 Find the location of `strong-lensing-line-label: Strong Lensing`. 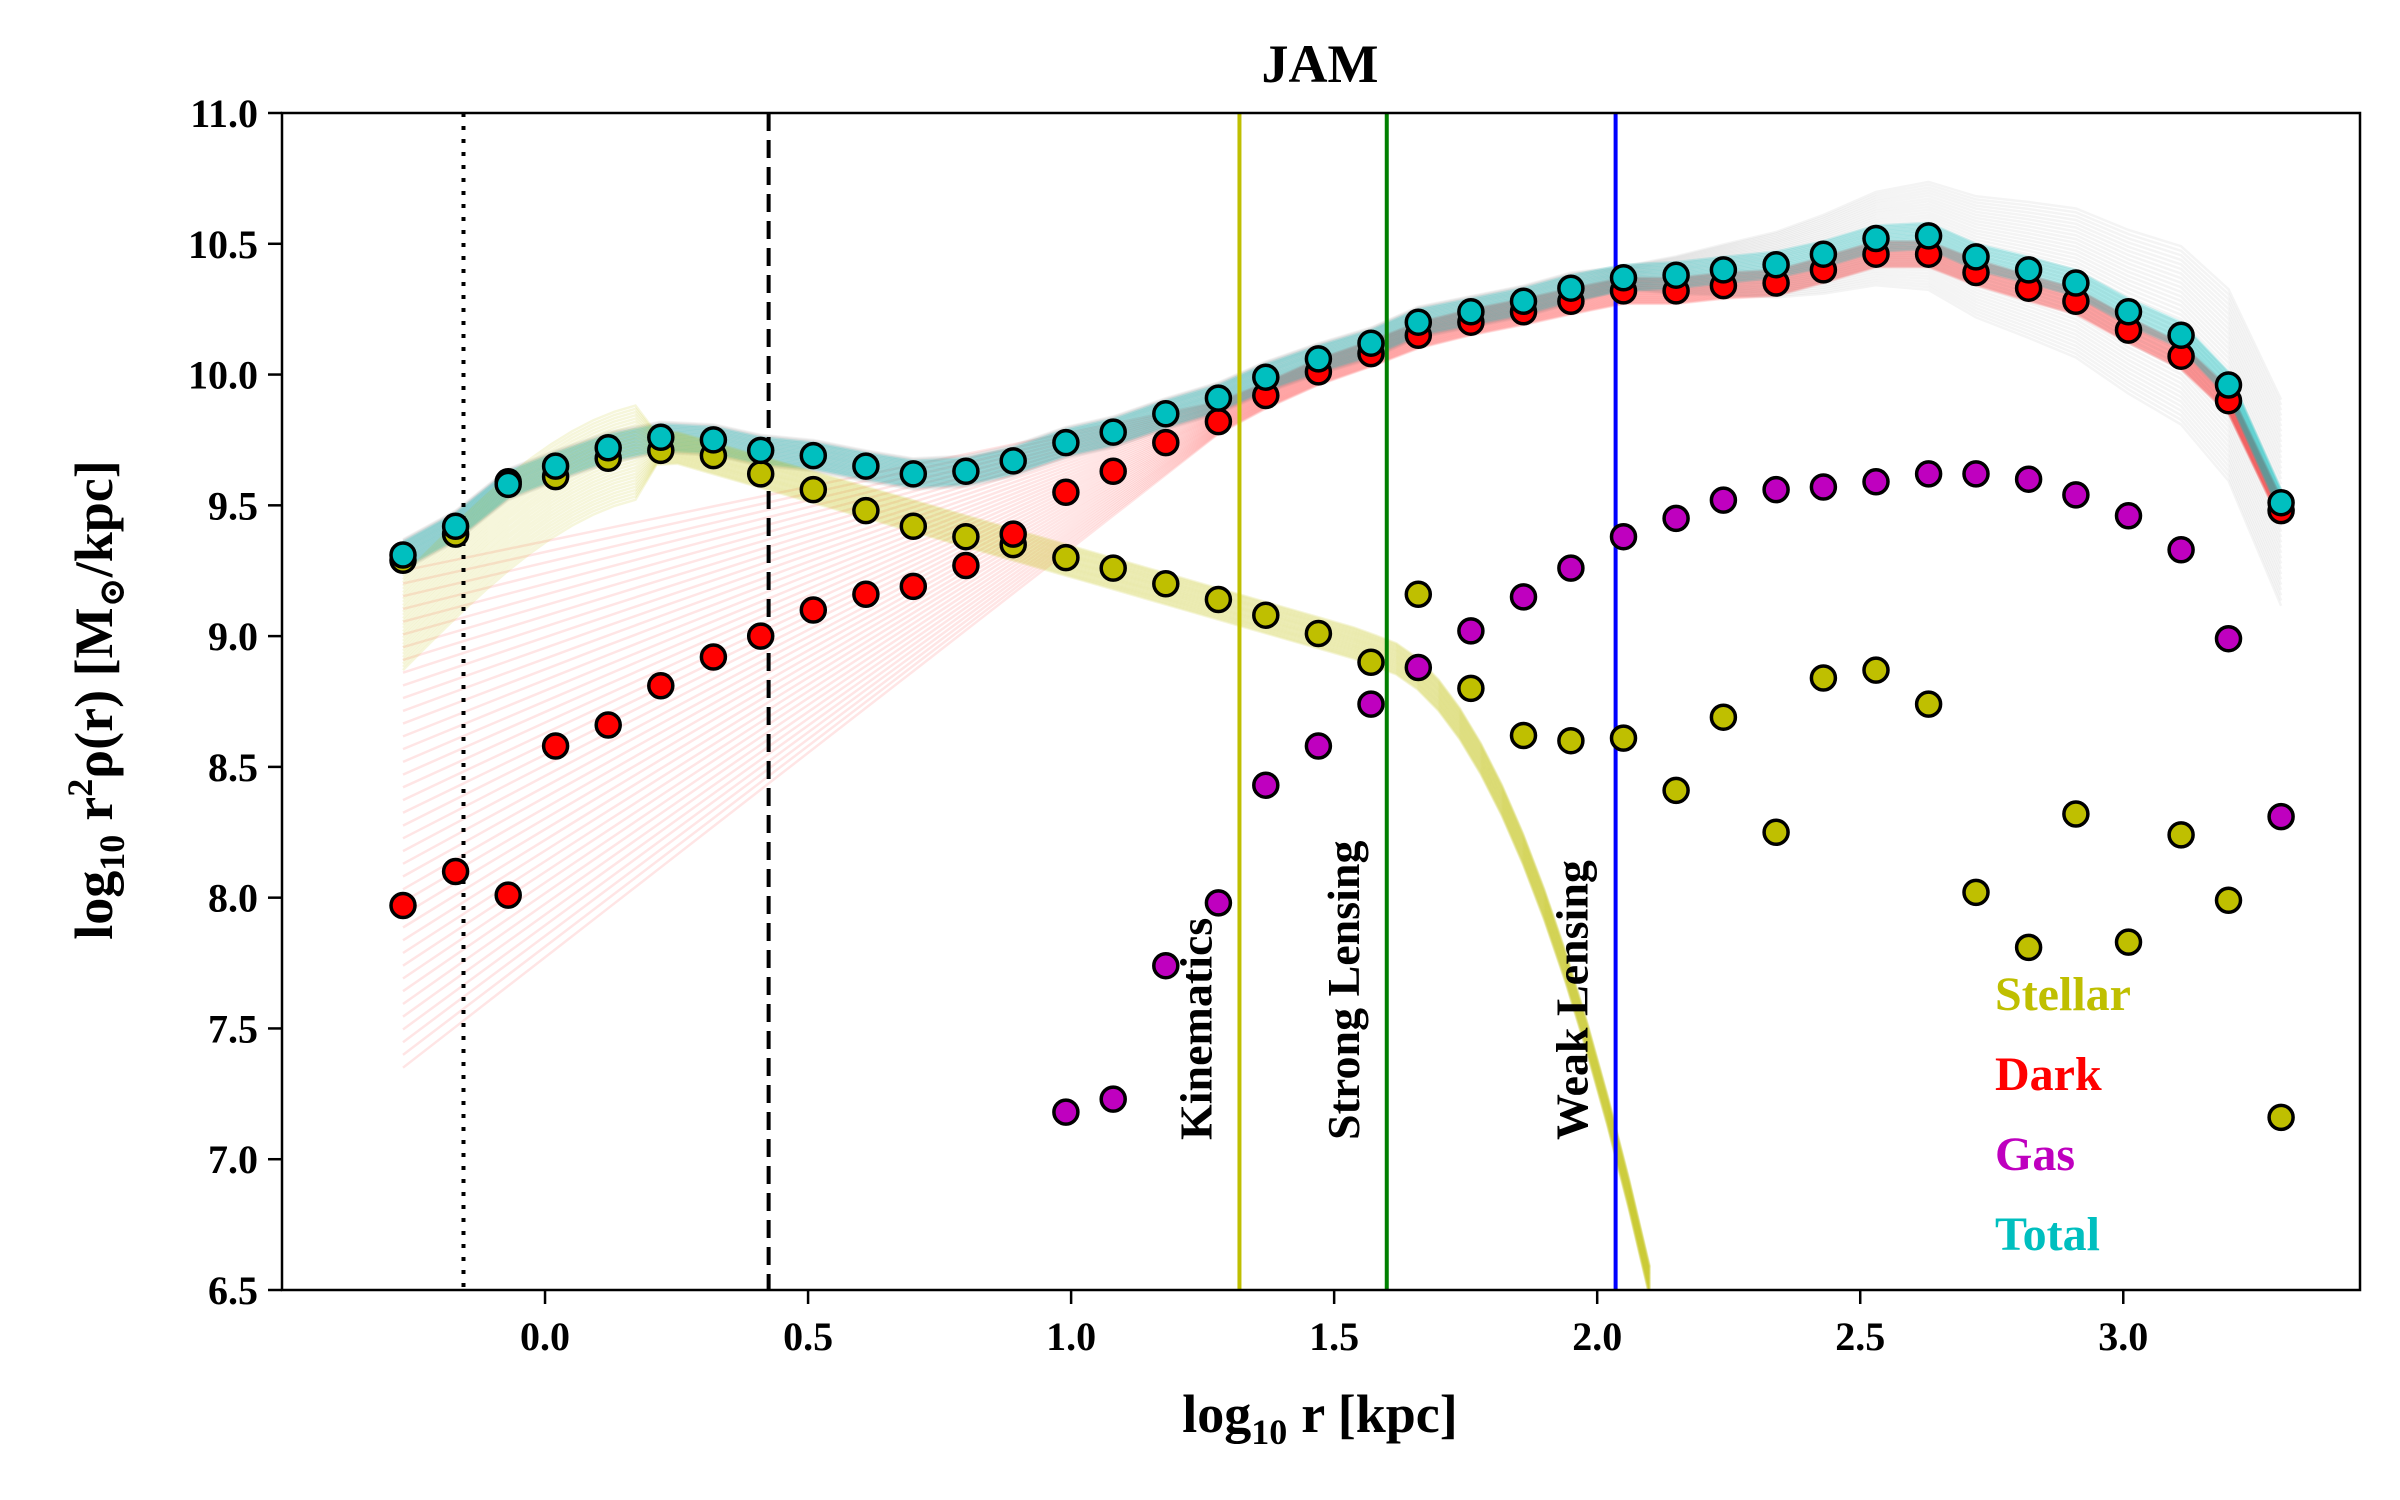

strong-lensing-line-label: Strong Lensing is located at coordinates (1343, 990).